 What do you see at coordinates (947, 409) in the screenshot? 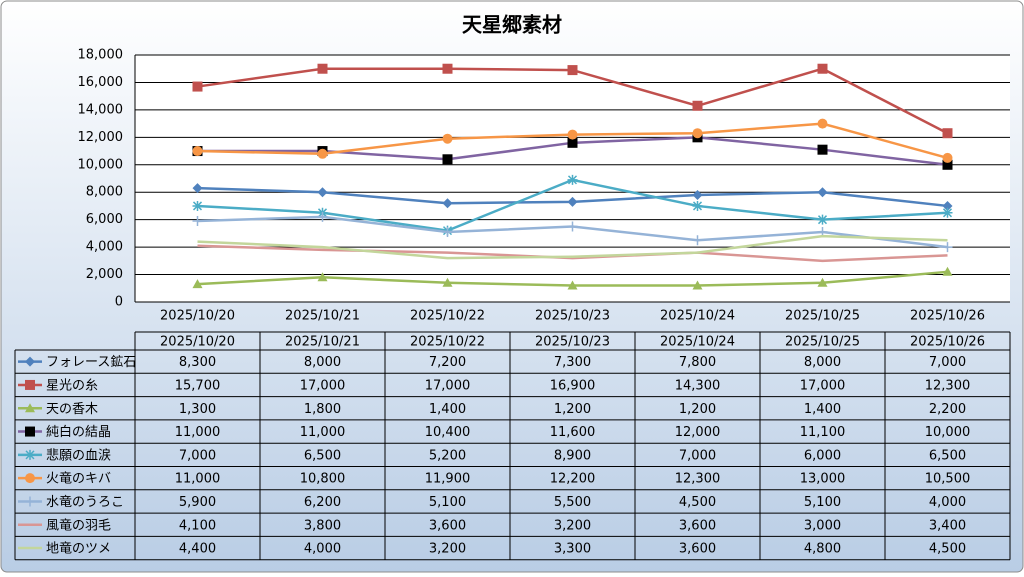
I see `table-value: 2,200` at bounding box center [947, 409].